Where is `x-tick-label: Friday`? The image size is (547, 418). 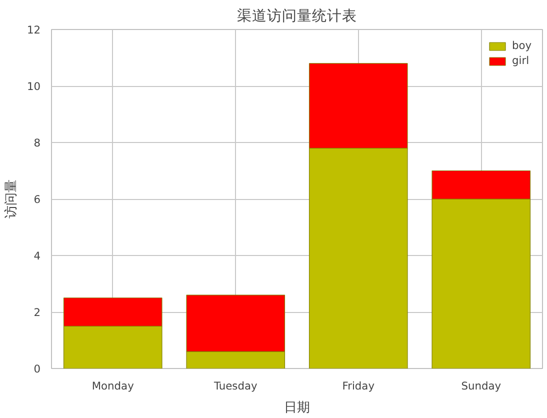
x-tick-label: Friday is located at coordinates (358, 386).